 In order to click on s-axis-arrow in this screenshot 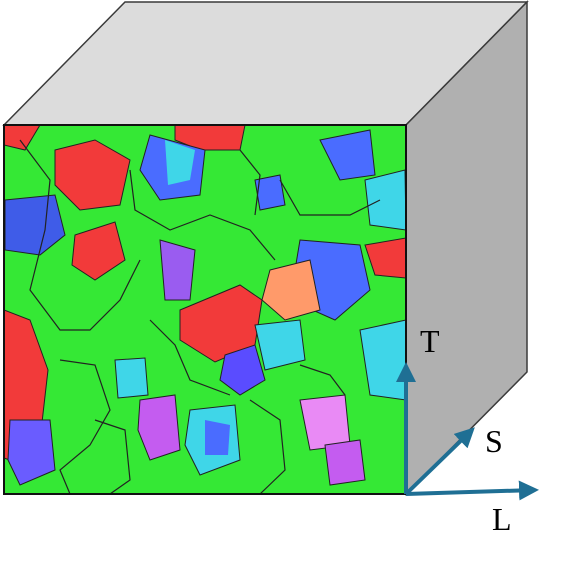, I will do `click(439, 461)`.